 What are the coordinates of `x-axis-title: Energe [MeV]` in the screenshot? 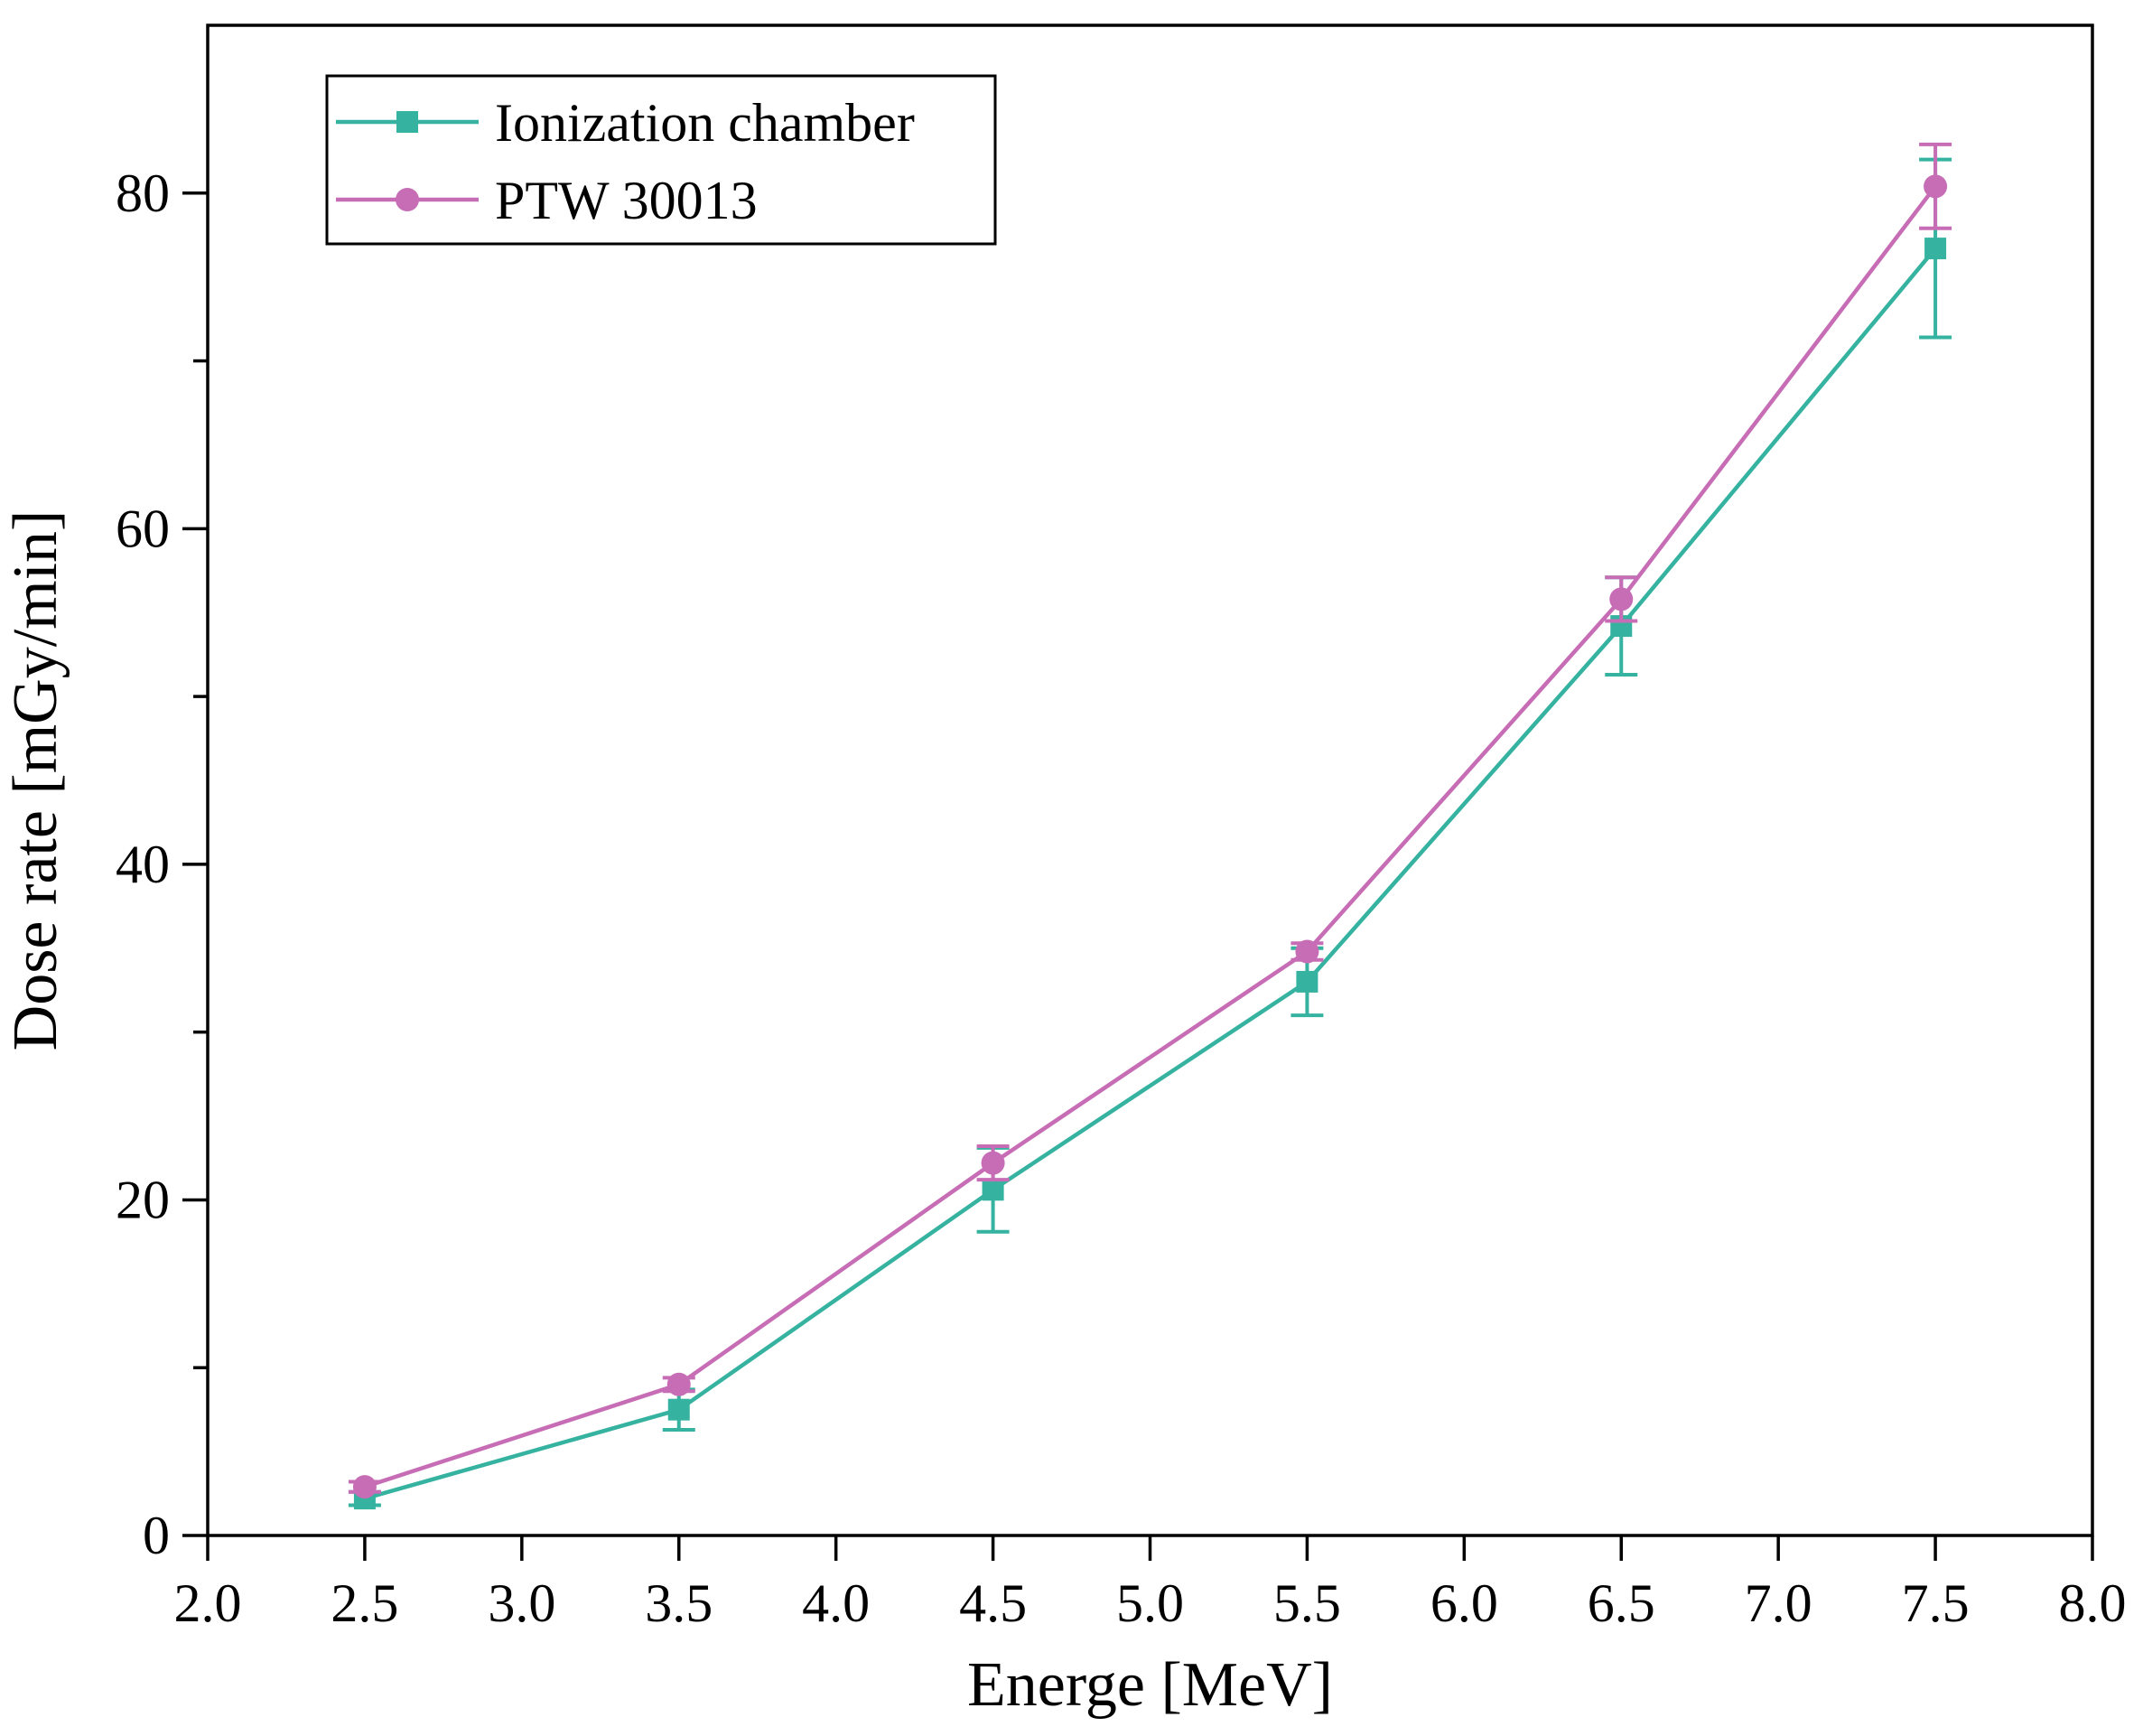 It's located at (1150, 1685).